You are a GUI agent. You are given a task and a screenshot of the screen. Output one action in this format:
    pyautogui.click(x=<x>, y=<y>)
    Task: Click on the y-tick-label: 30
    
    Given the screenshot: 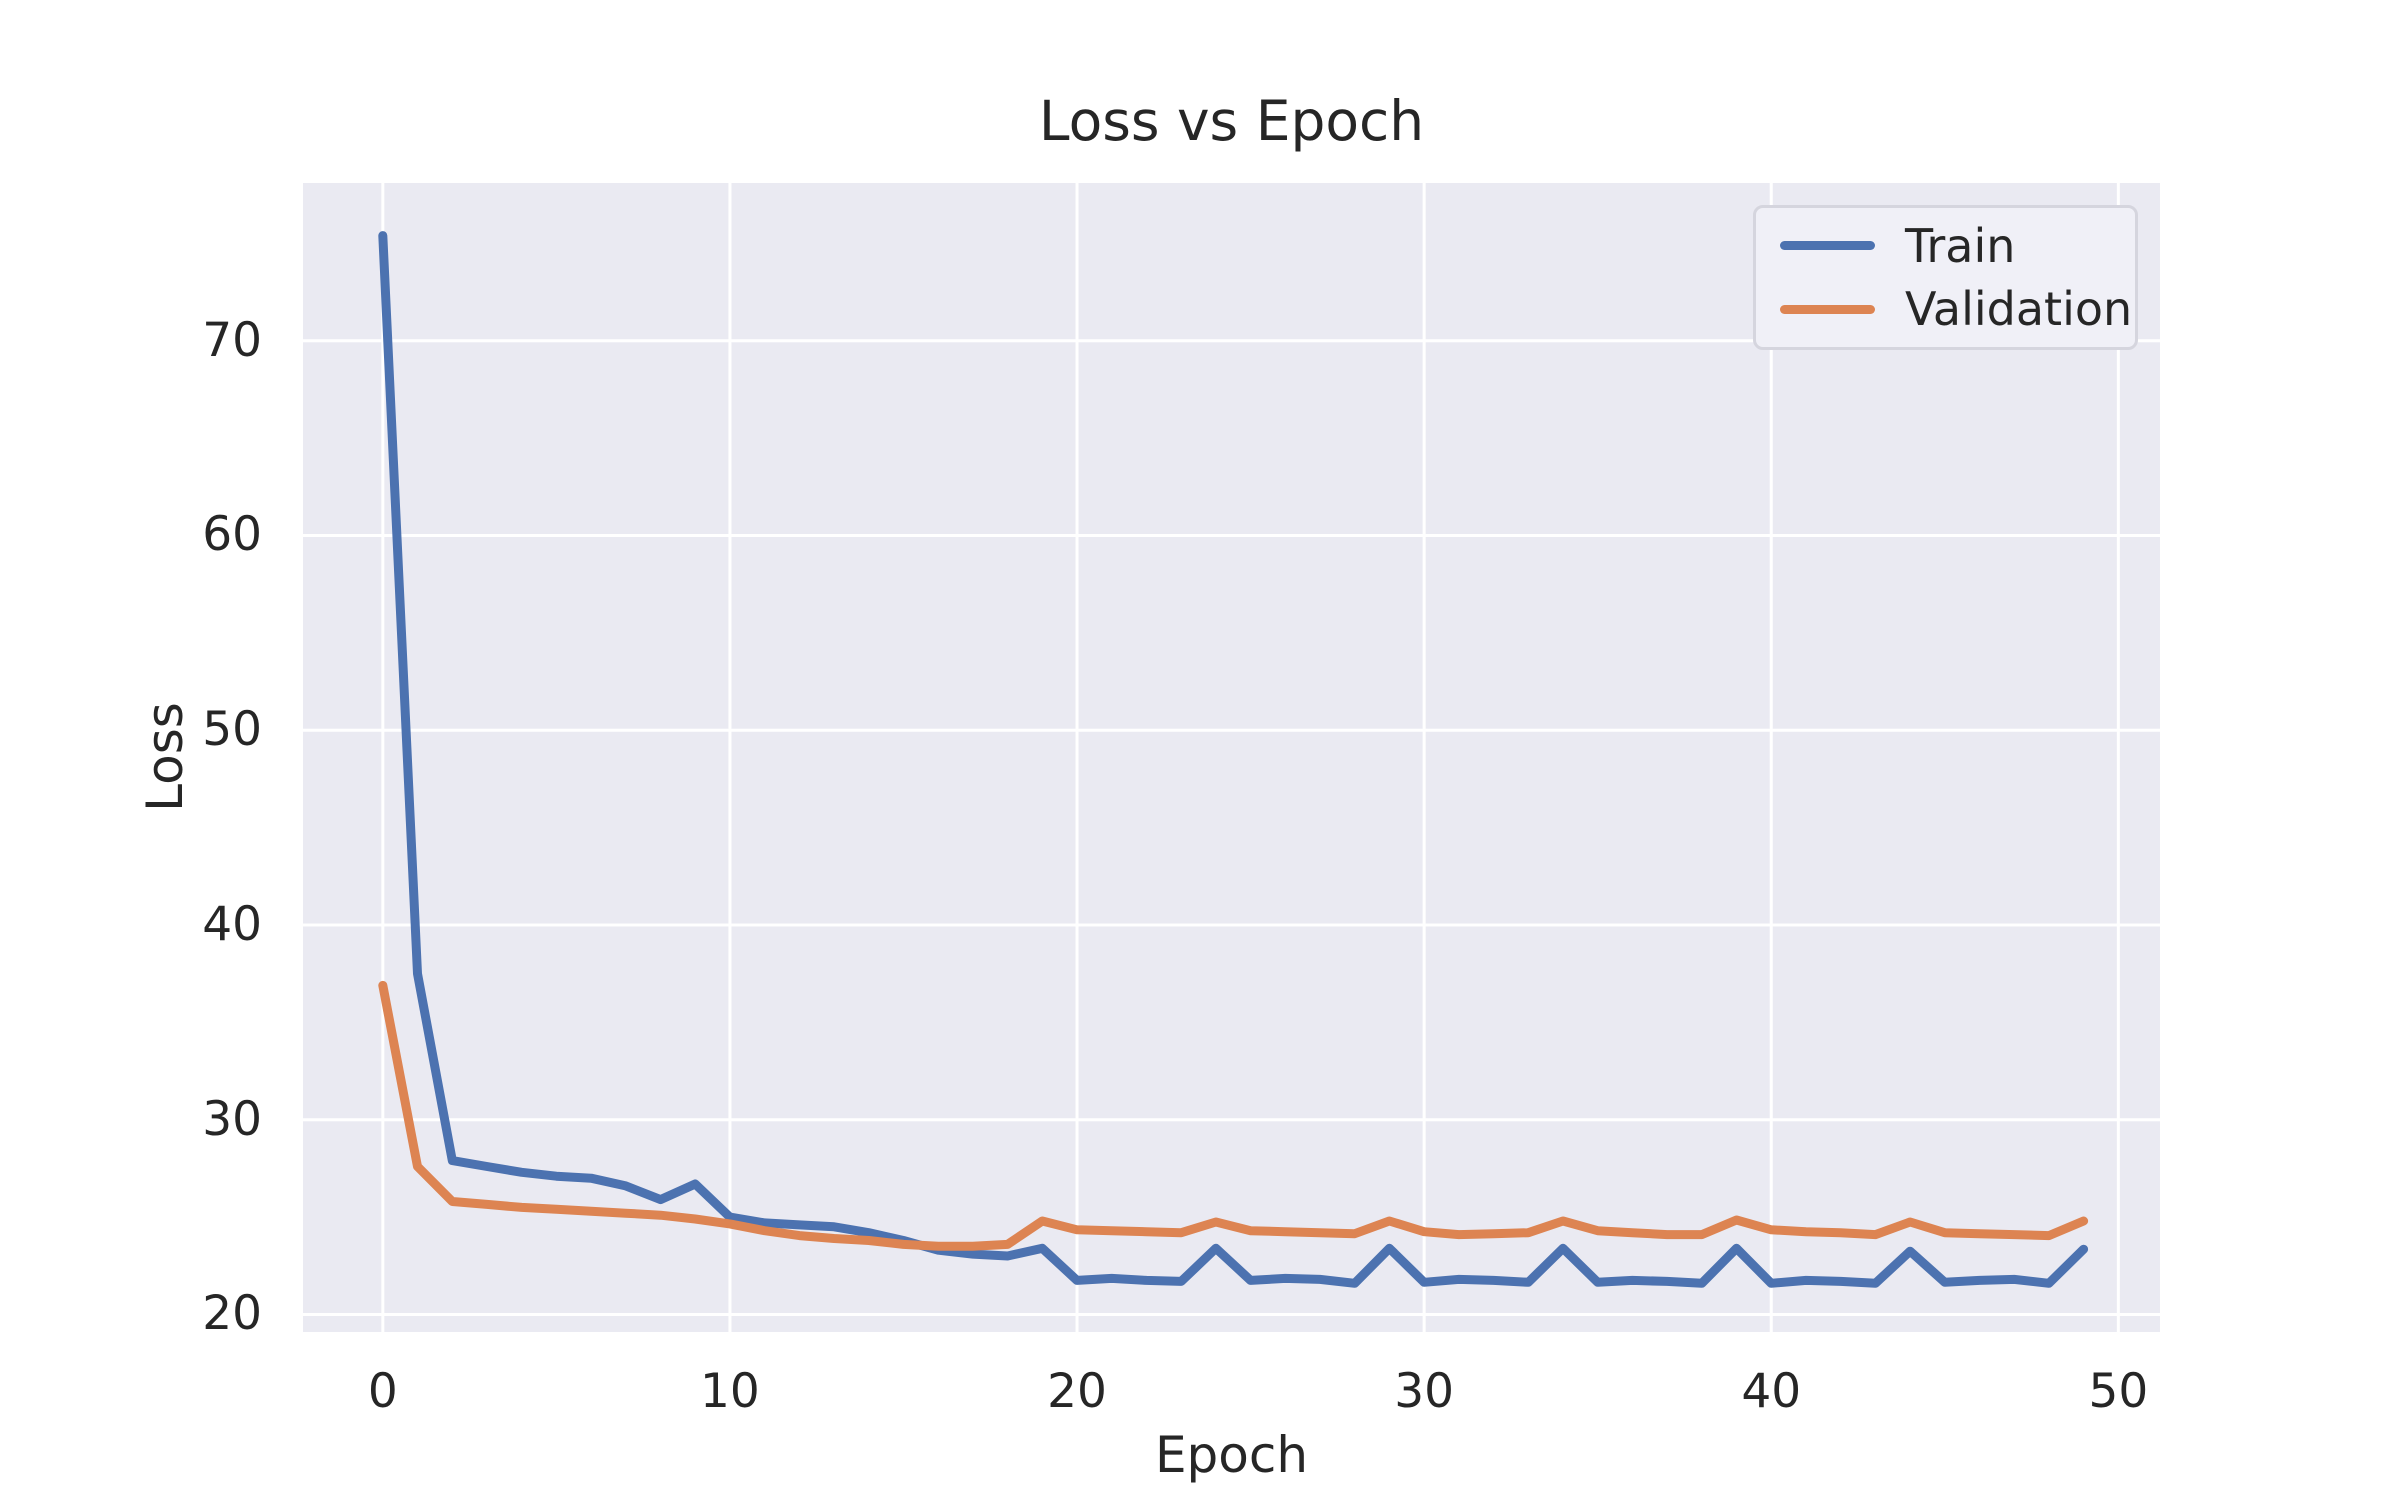 What is the action you would take?
    pyautogui.click(x=232, y=1119)
    